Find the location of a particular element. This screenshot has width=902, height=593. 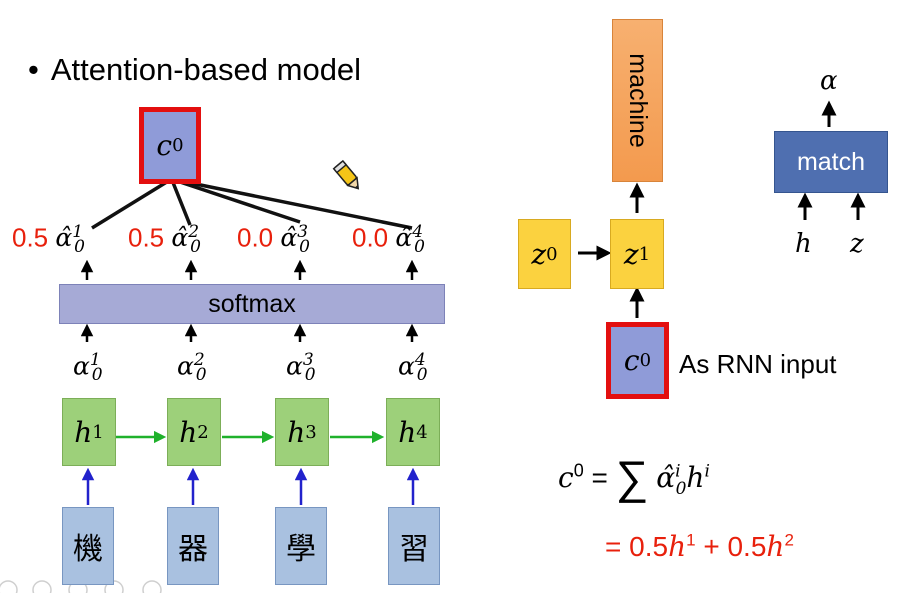

alpha-hat-sub-2: 0 is located at coordinates (195, 247).